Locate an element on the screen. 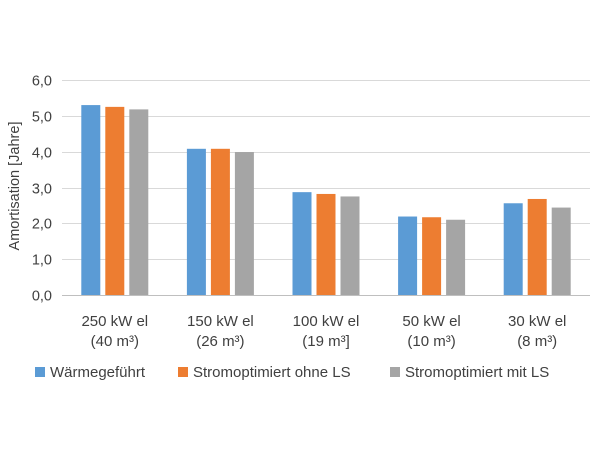  x-category-label: 250 kW el (40 m³) is located at coordinates (114, 331).